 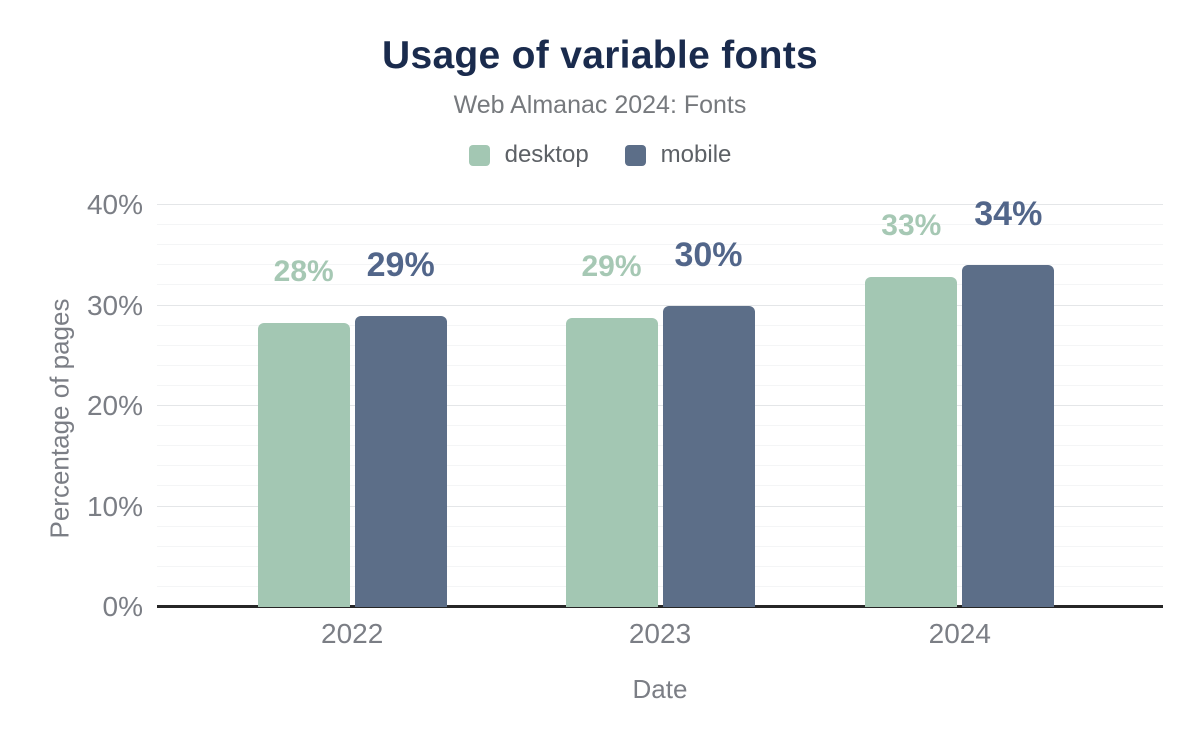 I want to click on x-tick-label-2024: 2024, so click(x=959, y=633).